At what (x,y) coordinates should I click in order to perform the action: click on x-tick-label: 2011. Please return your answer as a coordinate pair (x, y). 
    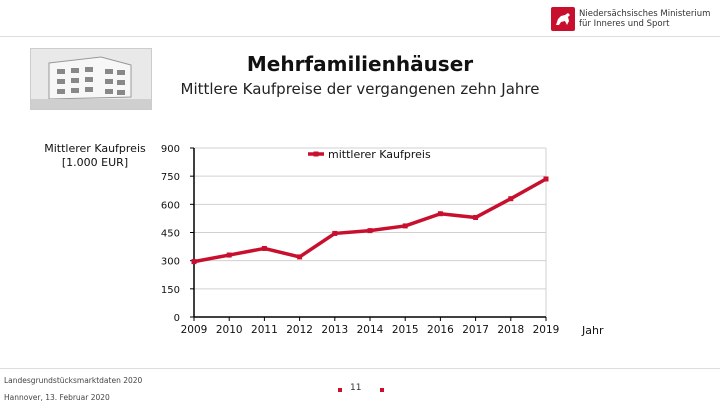
    Looking at the image, I should click on (264, 330).